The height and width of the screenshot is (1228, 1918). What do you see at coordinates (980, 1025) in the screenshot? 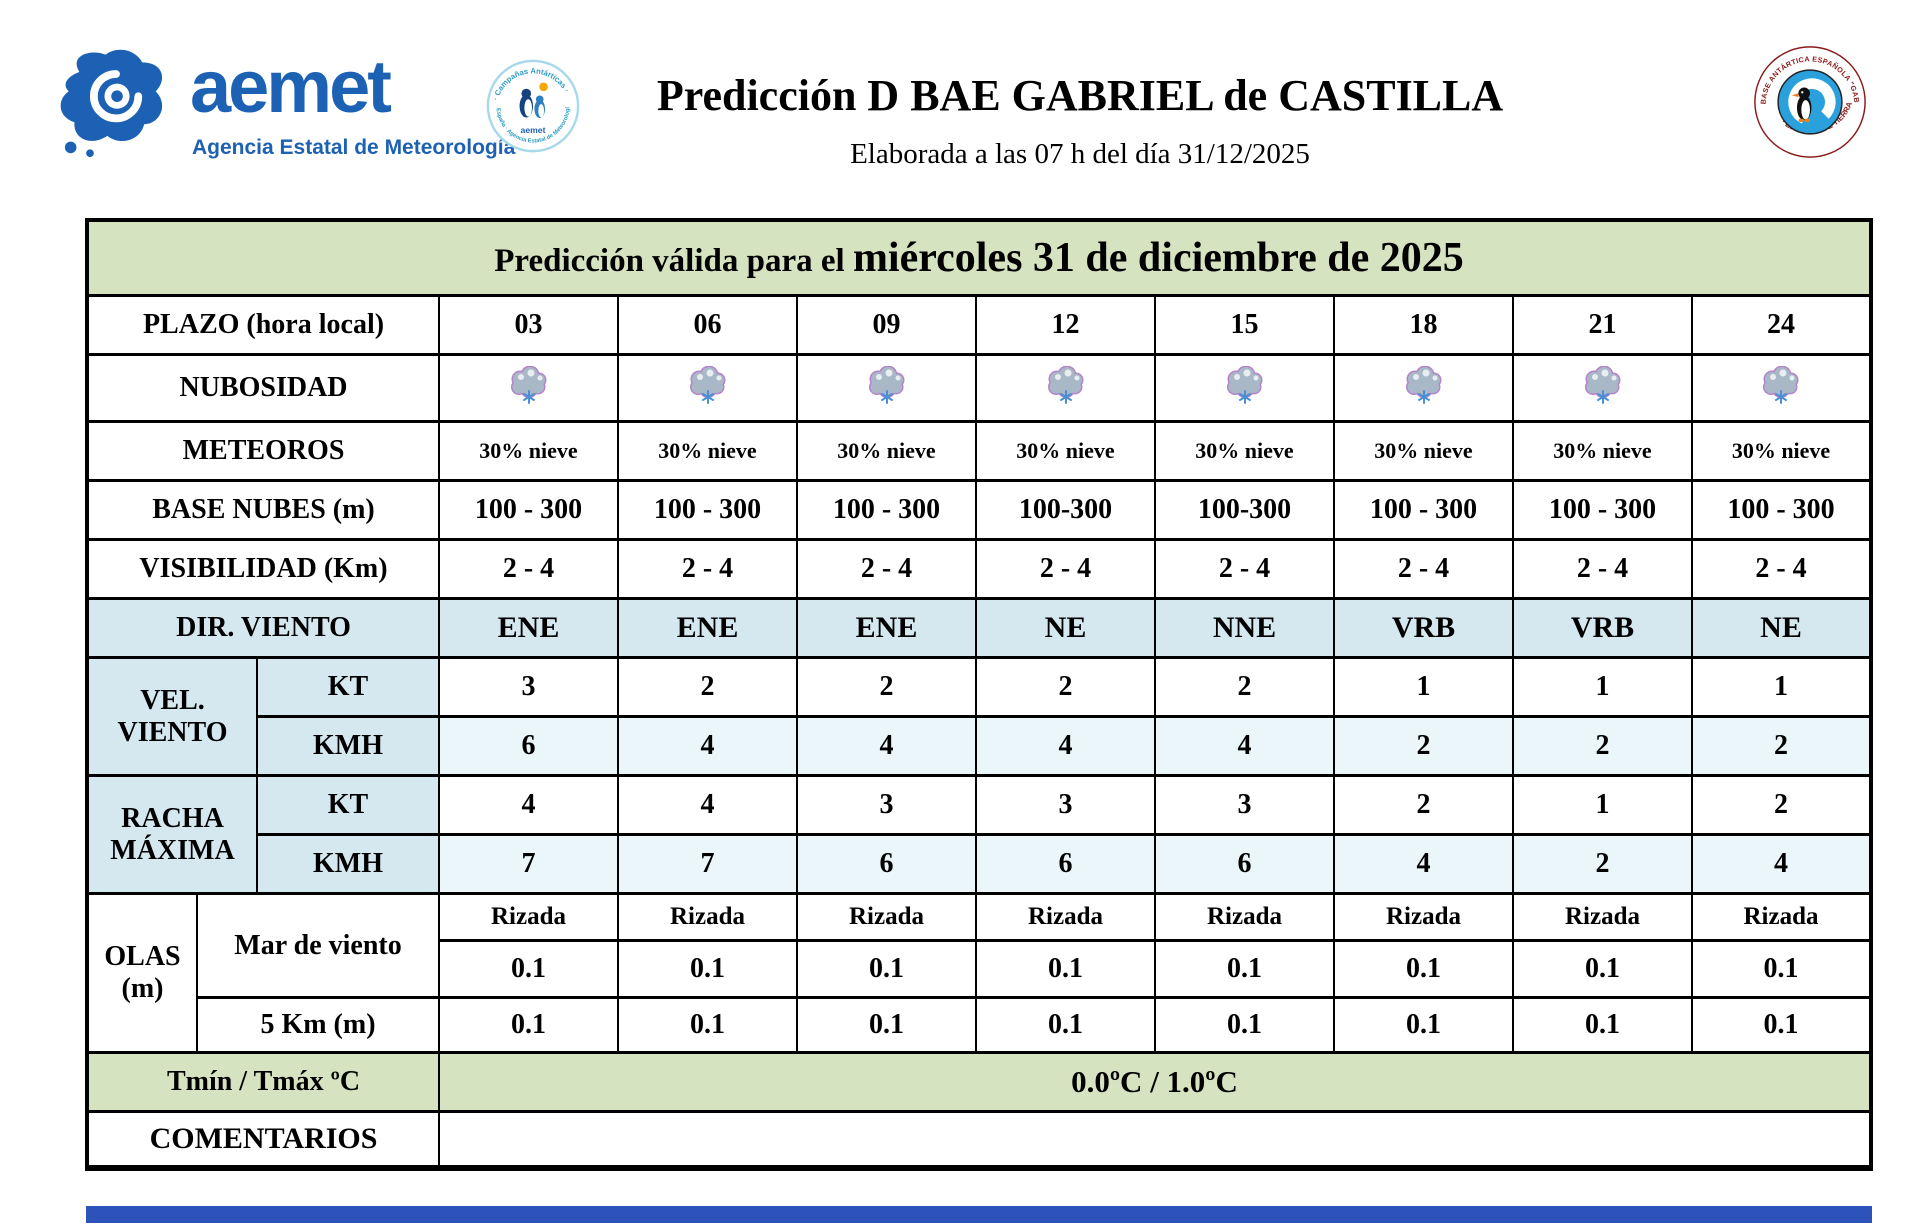
I see `olas-5km-row: 5 Km (m) 0.1 0.1 0.1 0.1 0.1 0.1 0.1 0.1` at bounding box center [980, 1025].